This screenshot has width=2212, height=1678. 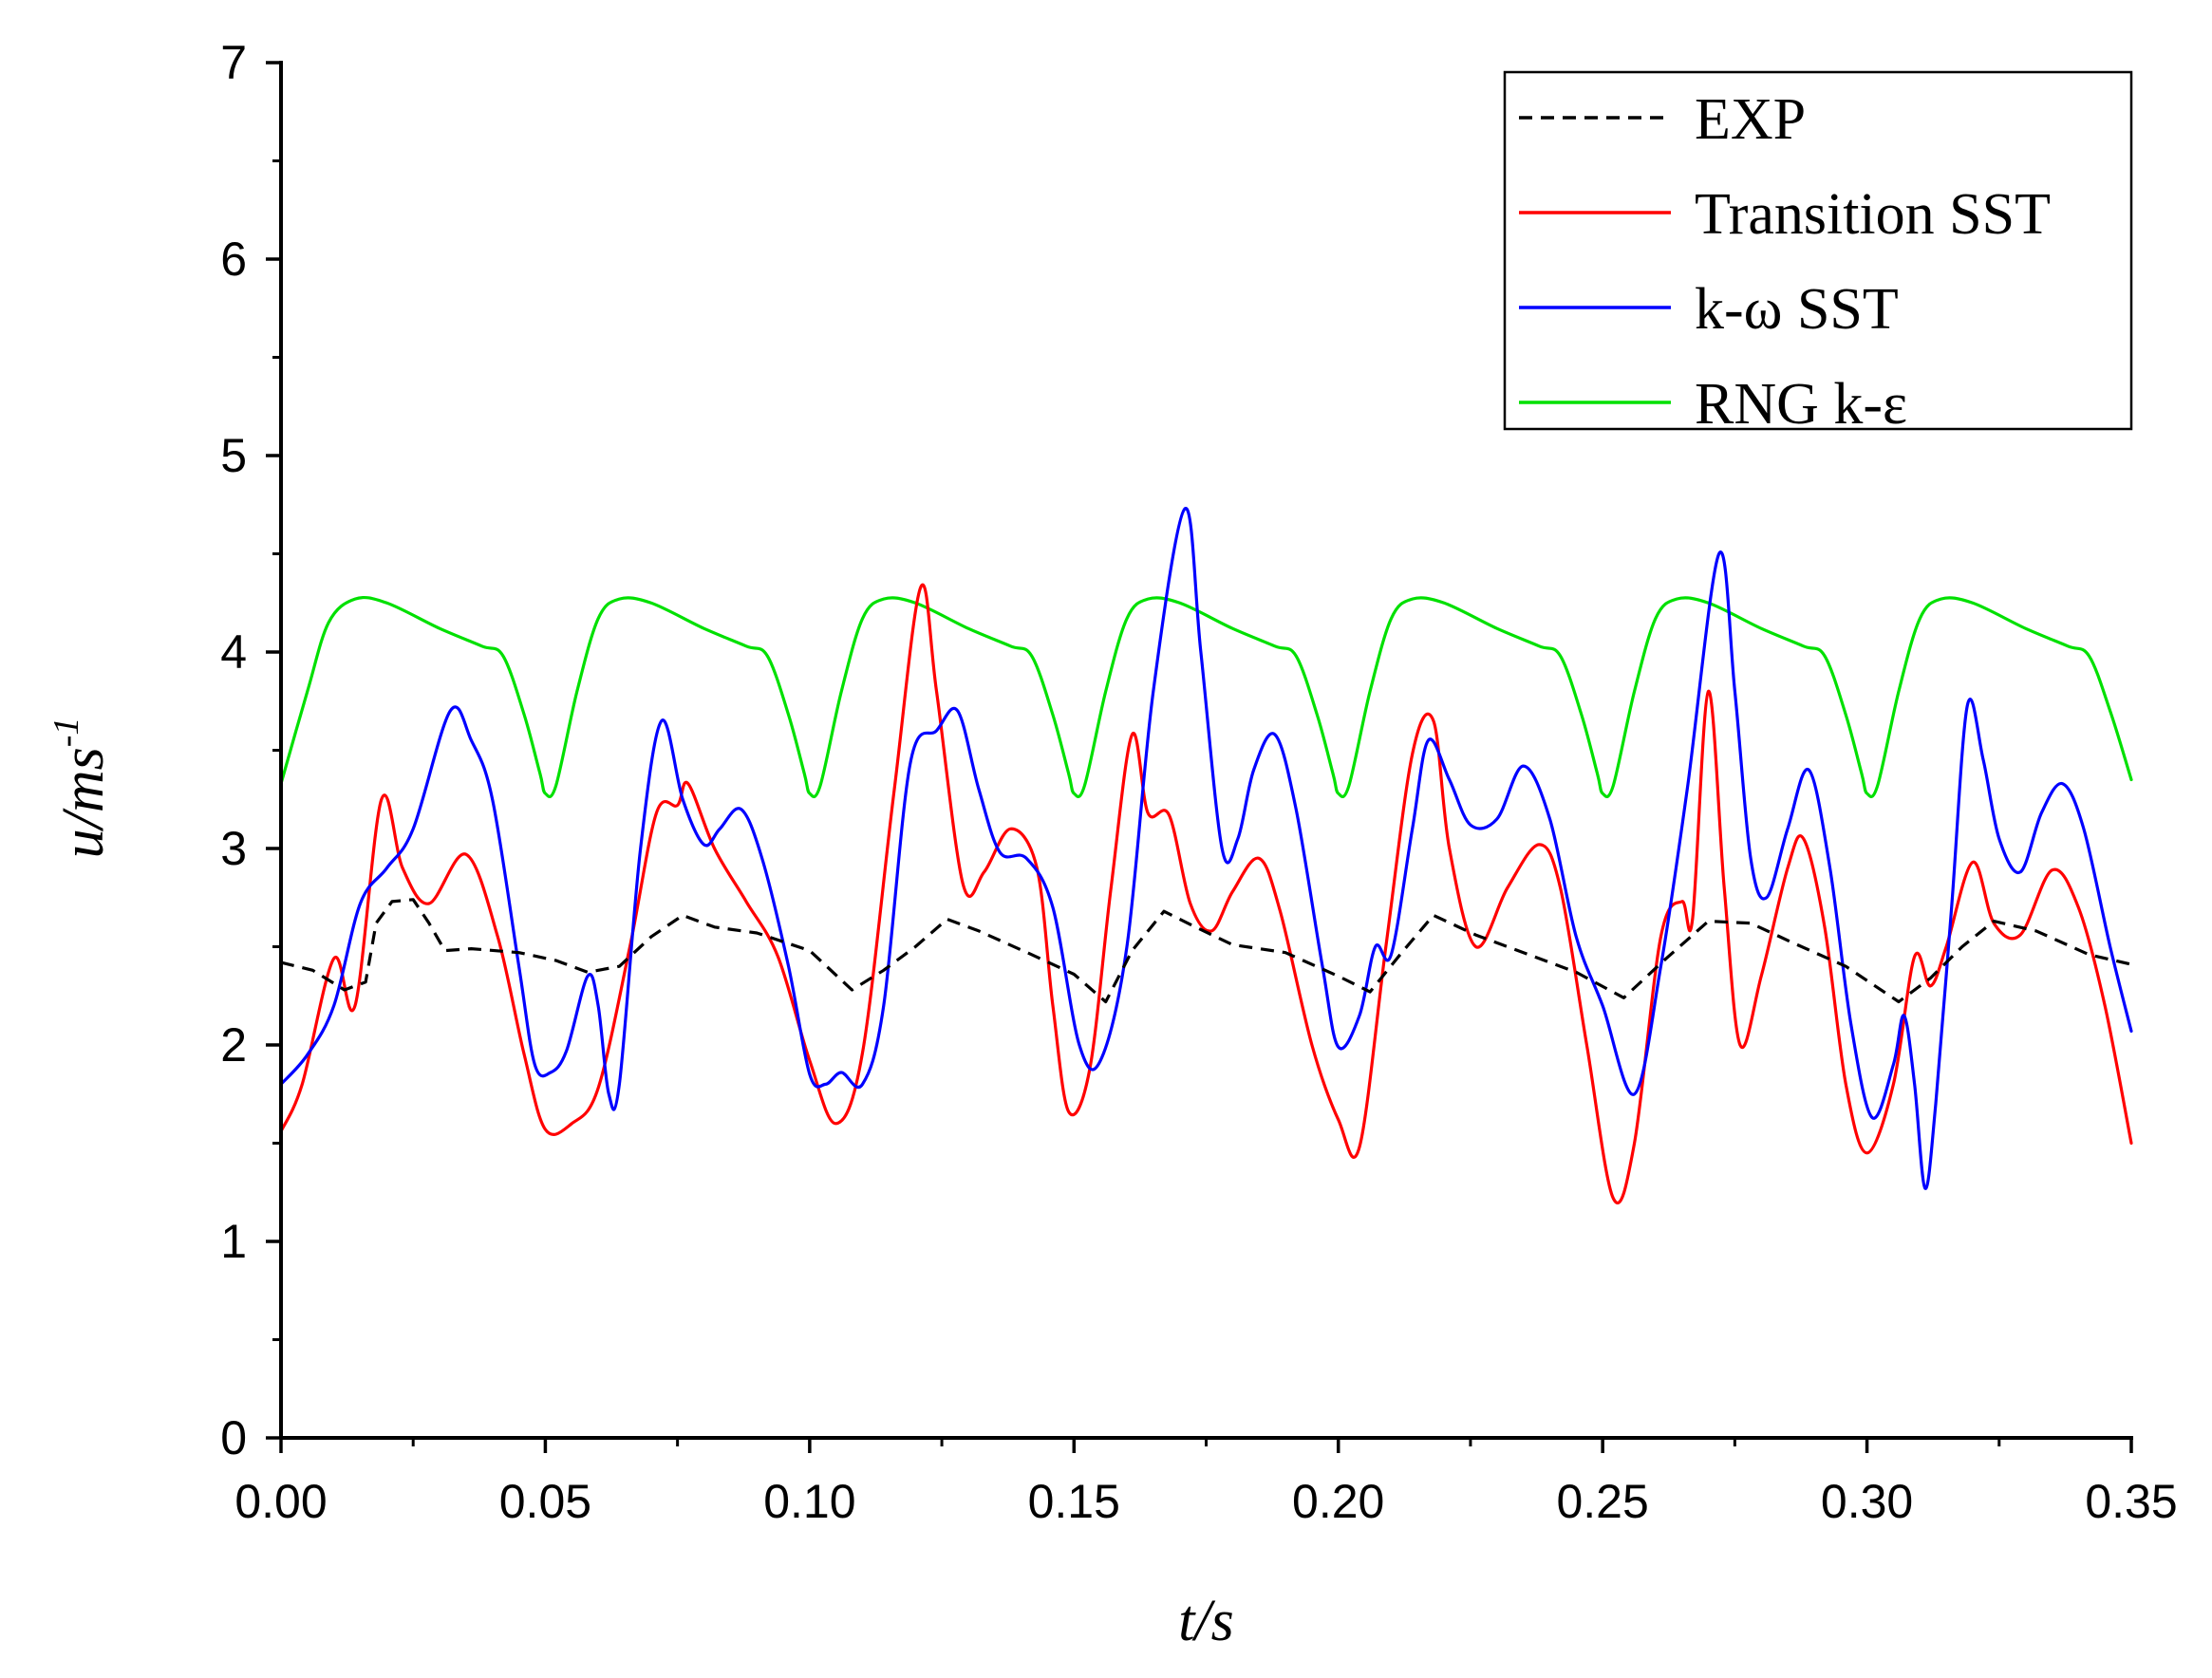 What do you see at coordinates (233, 259) in the screenshot?
I see `y-tick-label: 6` at bounding box center [233, 259].